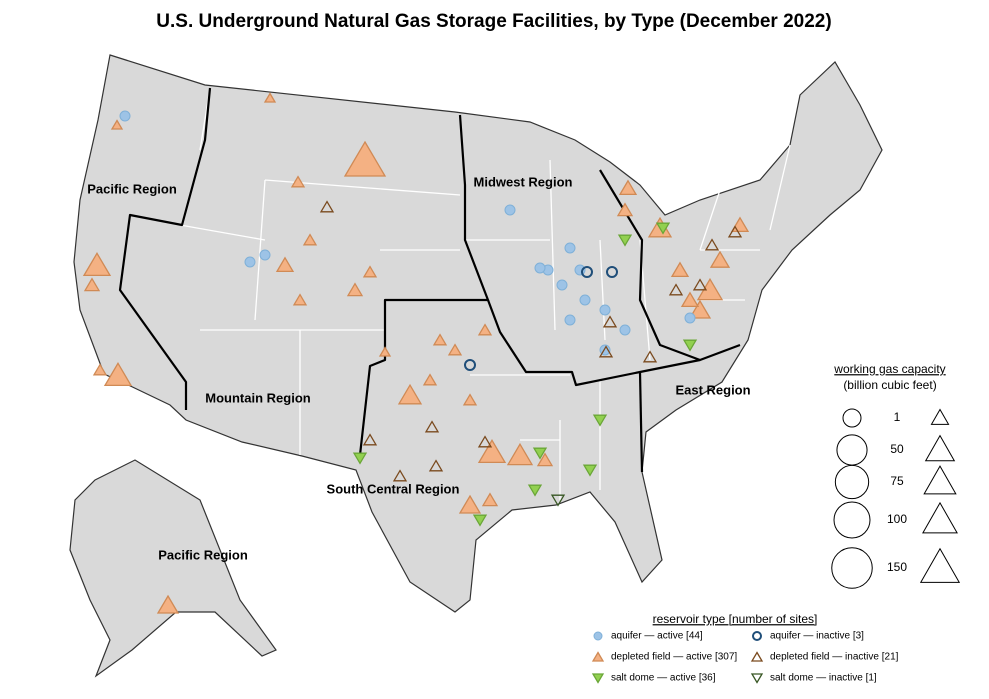 The image size is (989, 699). Describe the element at coordinates (834, 657) in the screenshot. I see `type-legend-label: depleted field — inactive [21]` at that location.